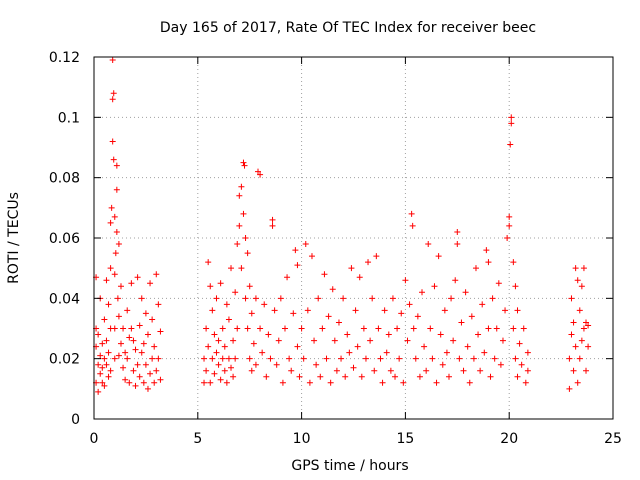  What do you see at coordinates (349, 466) in the screenshot?
I see `x-axis-label: GPS time / hours` at bounding box center [349, 466].